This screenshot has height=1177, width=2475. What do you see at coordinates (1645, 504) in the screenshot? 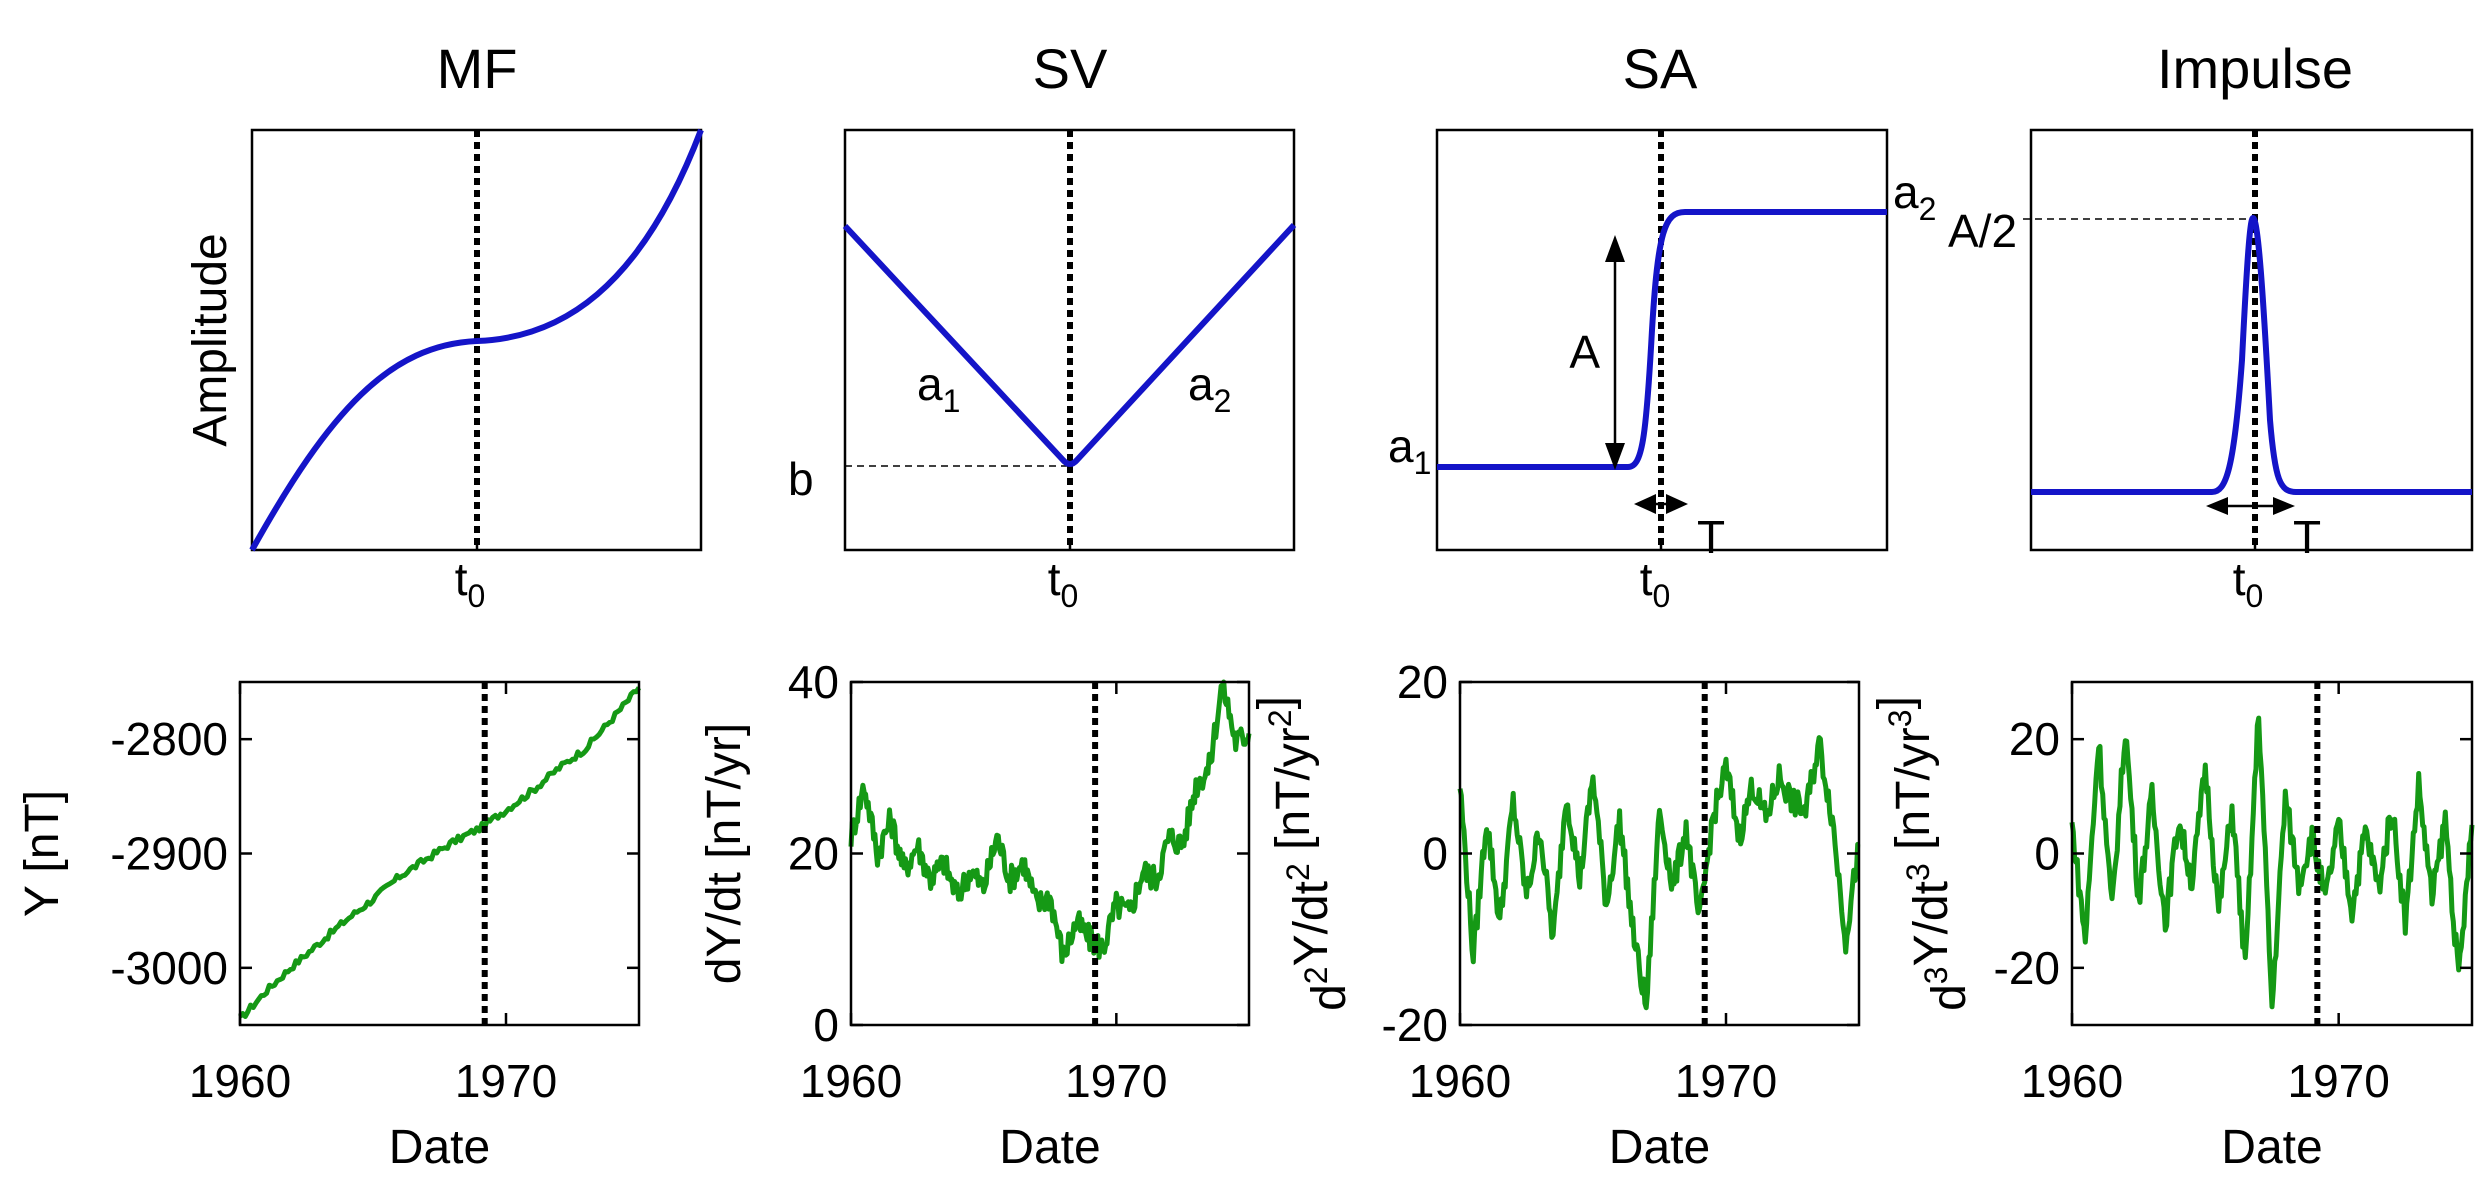
I see `panel-sa-T-arrowhead-left` at bounding box center [1645, 504].